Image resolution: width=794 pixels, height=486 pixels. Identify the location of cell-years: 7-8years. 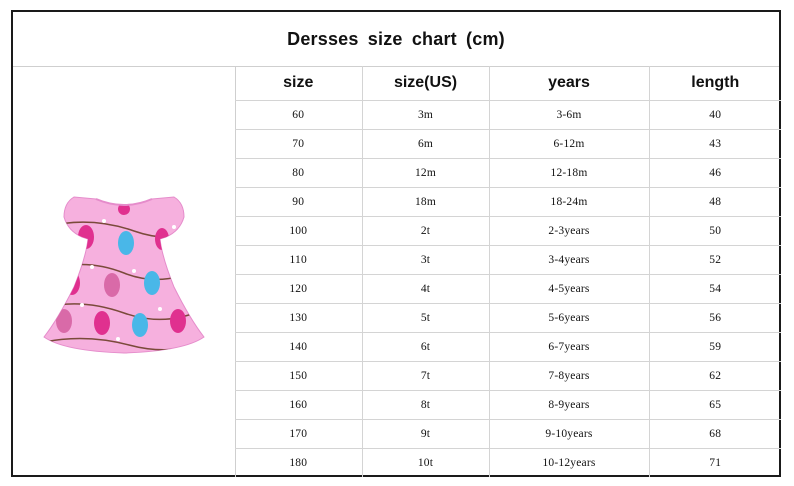
(569, 376).